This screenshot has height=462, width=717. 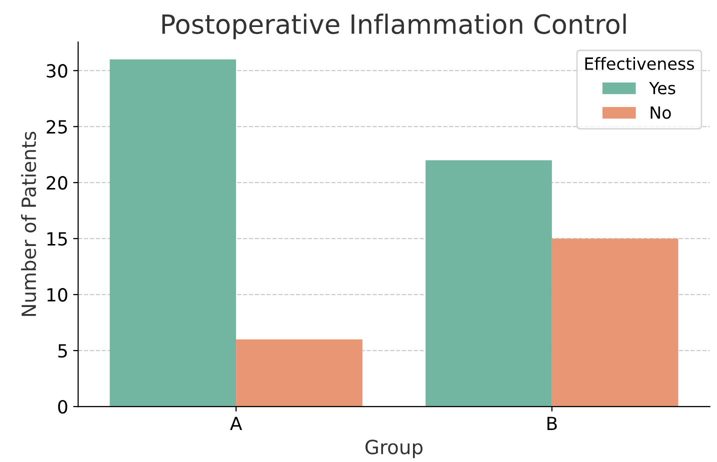 What do you see at coordinates (639, 63) in the screenshot?
I see `legend-title: Effectiveness` at bounding box center [639, 63].